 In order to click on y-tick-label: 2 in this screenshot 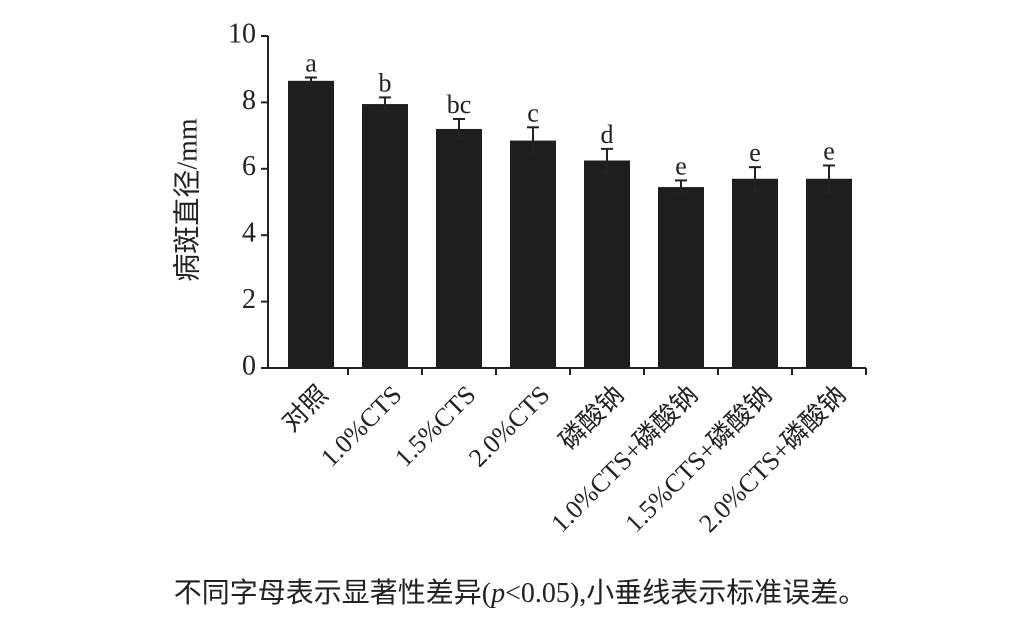, I will do `click(249, 299)`.